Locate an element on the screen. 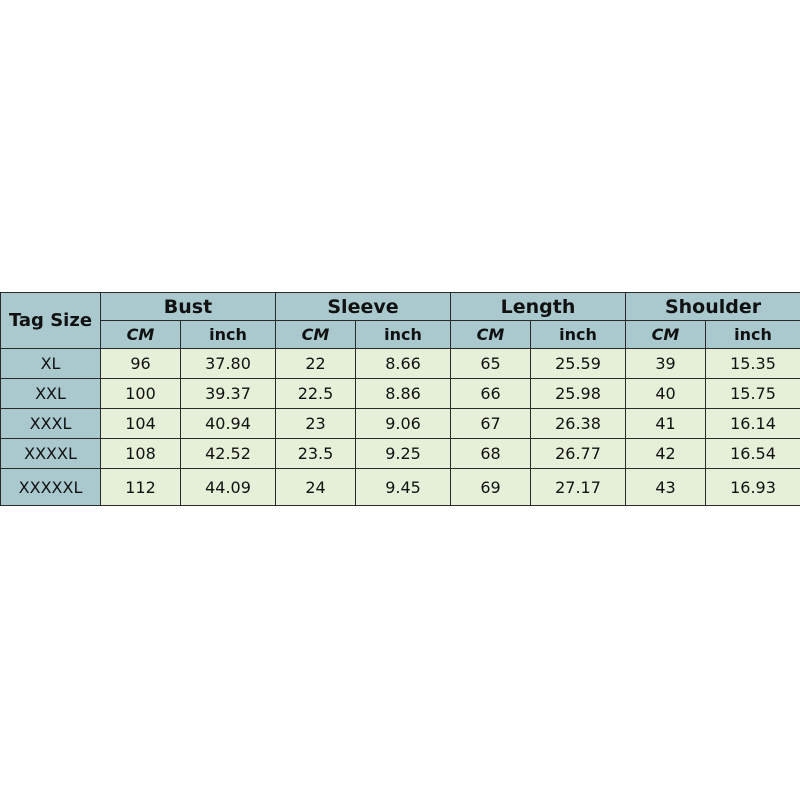  value-cell: 67 is located at coordinates (490, 423).